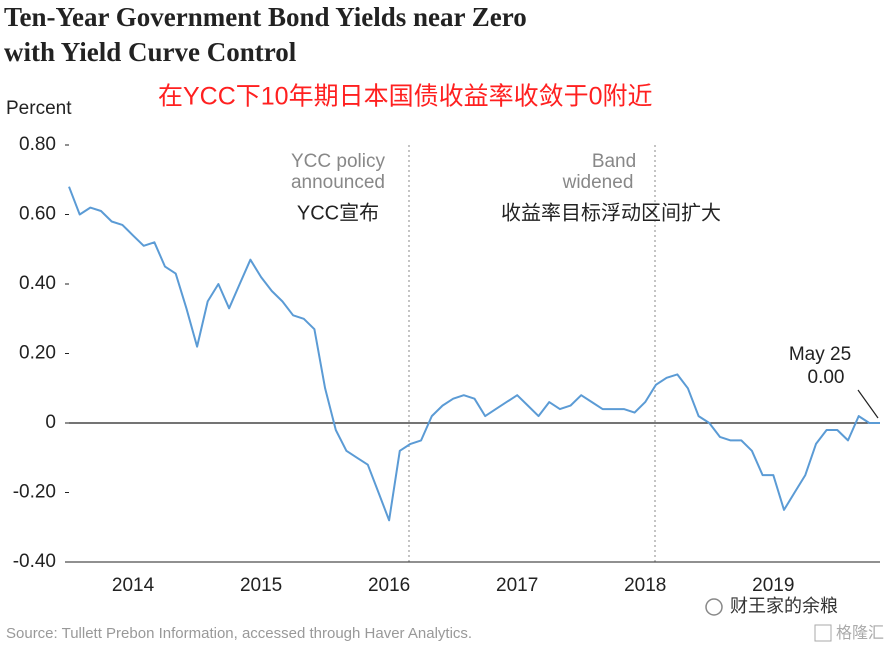 This screenshot has height=649, width=894. What do you see at coordinates (860, 633) in the screenshot?
I see `logo: 格隆汇` at bounding box center [860, 633].